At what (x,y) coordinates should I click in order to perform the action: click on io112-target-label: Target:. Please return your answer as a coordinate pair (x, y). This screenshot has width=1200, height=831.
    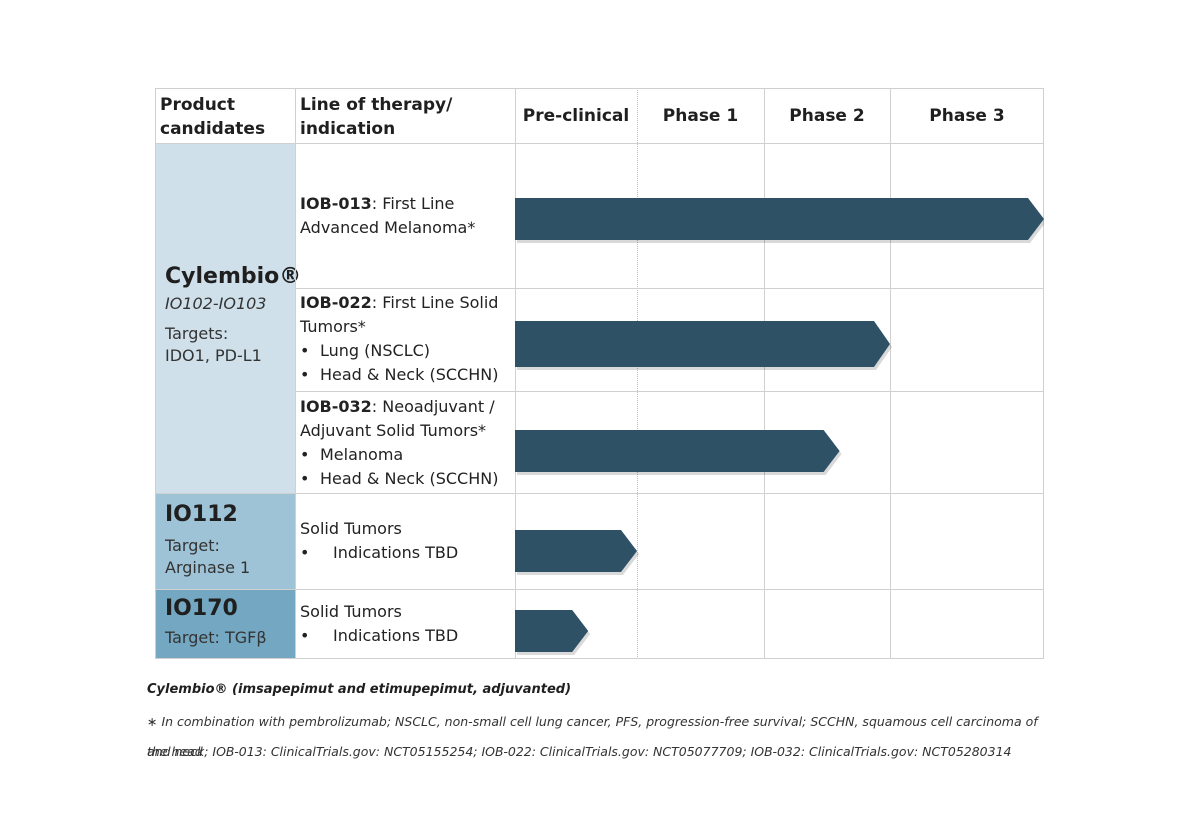
    Looking at the image, I should click on (192, 545).